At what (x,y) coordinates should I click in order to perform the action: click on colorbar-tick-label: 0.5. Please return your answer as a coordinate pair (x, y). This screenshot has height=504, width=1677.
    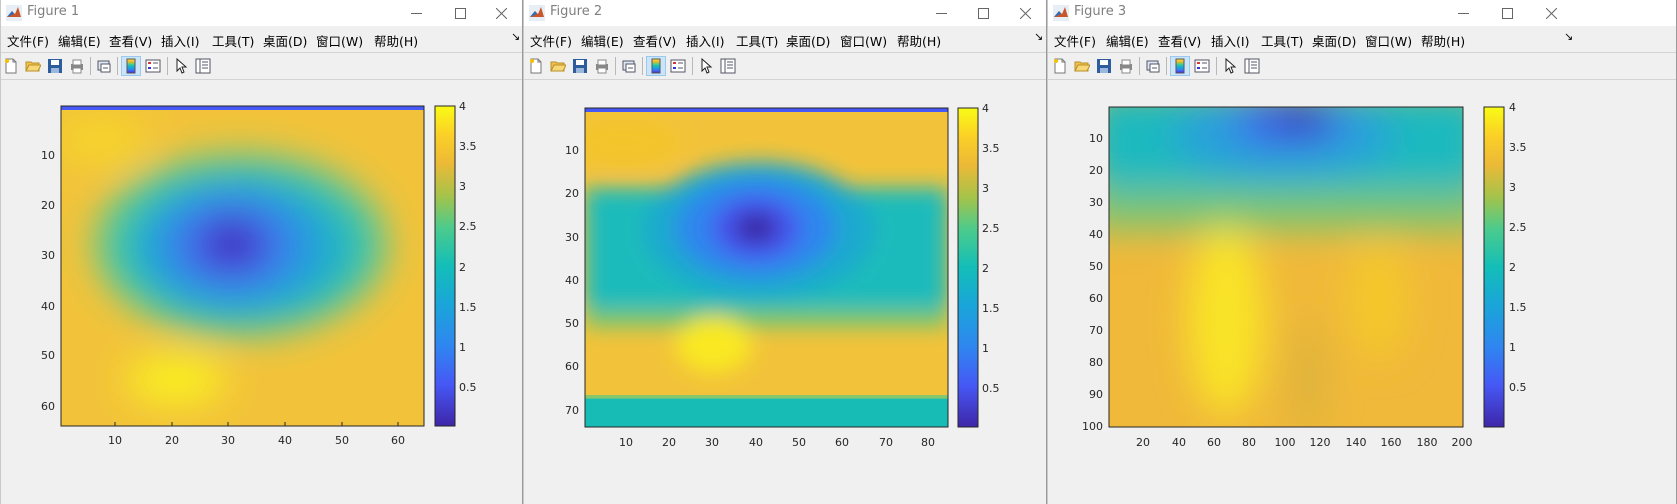
    Looking at the image, I should click on (991, 388).